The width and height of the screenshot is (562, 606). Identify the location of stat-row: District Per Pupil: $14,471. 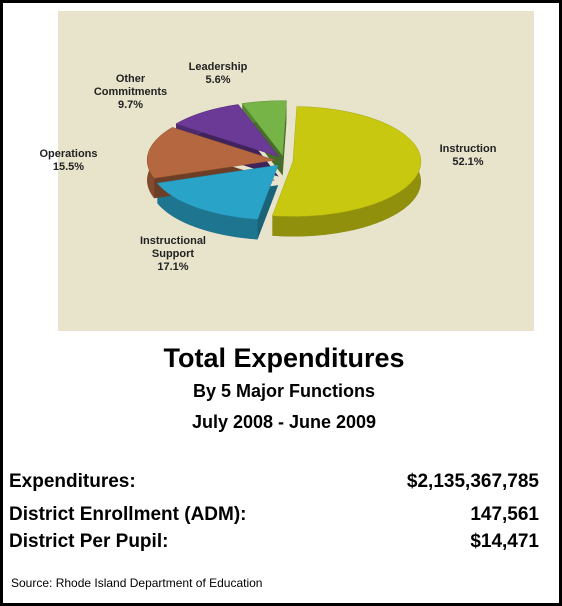
(274, 542).